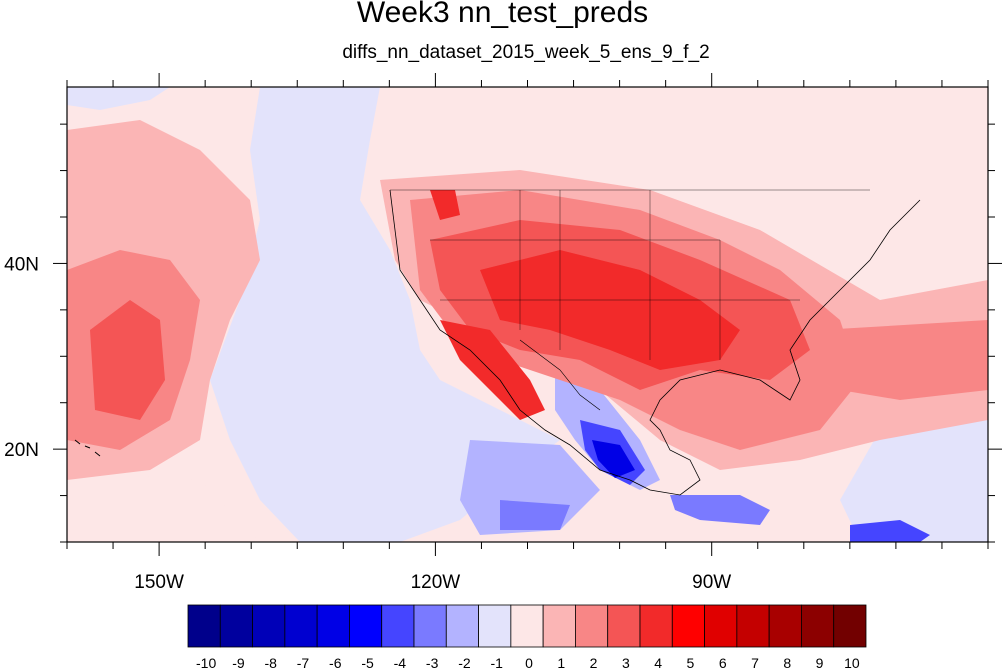 The width and height of the screenshot is (1005, 672). Describe the element at coordinates (529, 663) in the screenshot. I see `colorbar-label: 0` at that location.